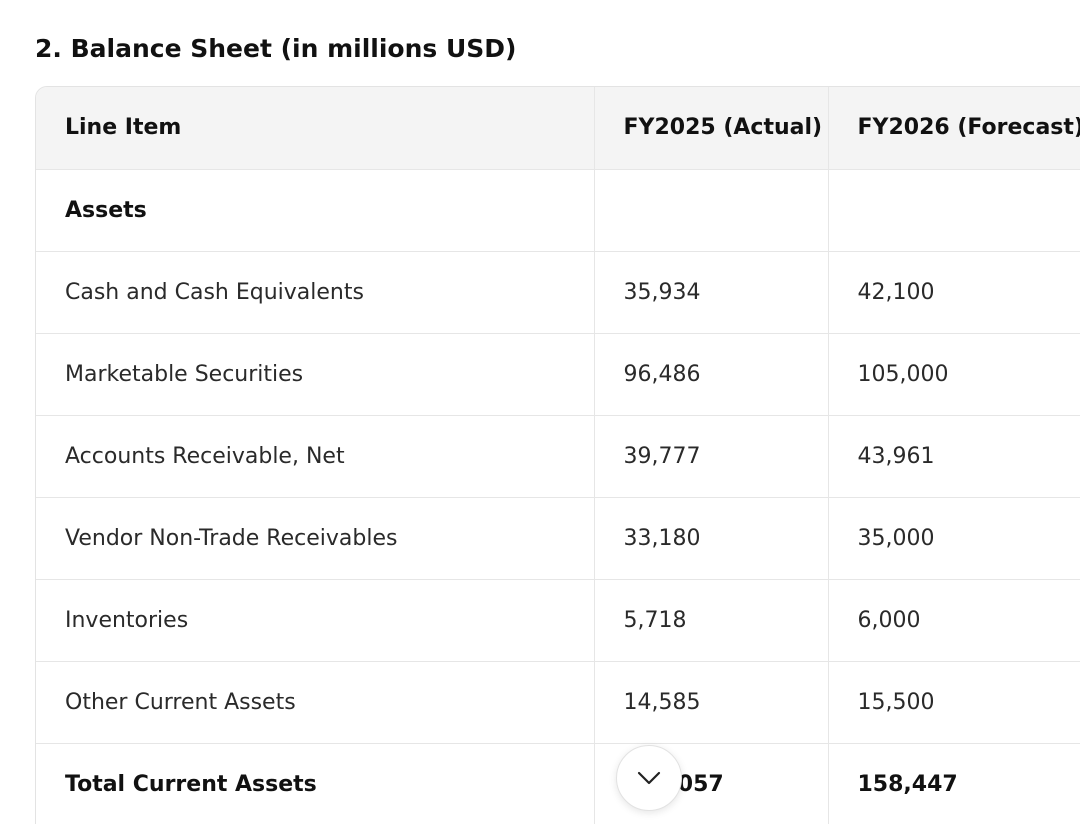  Describe the element at coordinates (711, 538) in the screenshot. I see `cell-fy2025: 33,180` at that location.